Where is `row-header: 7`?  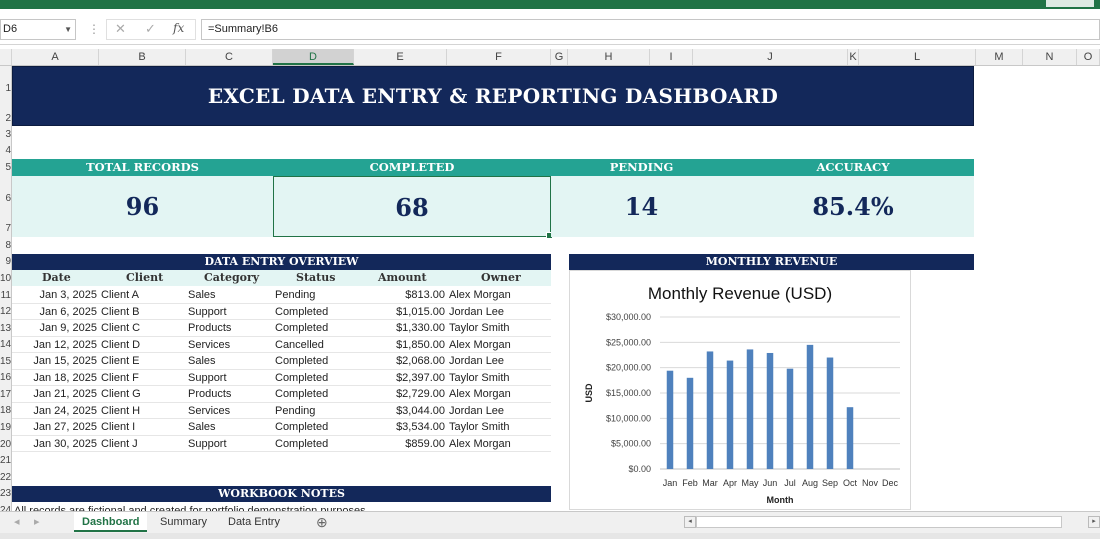 row-header: 7 is located at coordinates (8, 228).